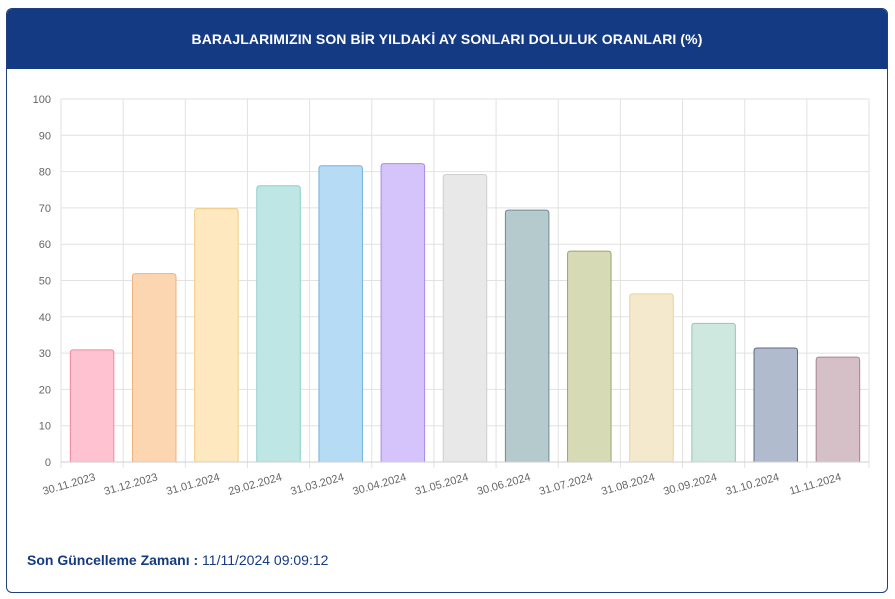  I want to click on x-tick-label: 30.09.2024, so click(690, 484).